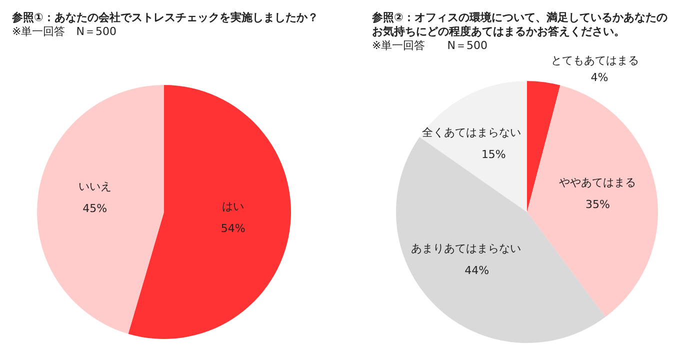 Image resolution: width=697 pixels, height=361 pixels. What do you see at coordinates (594, 61) in the screenshot?
I see `slice-label: とてもあてはまる` at bounding box center [594, 61].